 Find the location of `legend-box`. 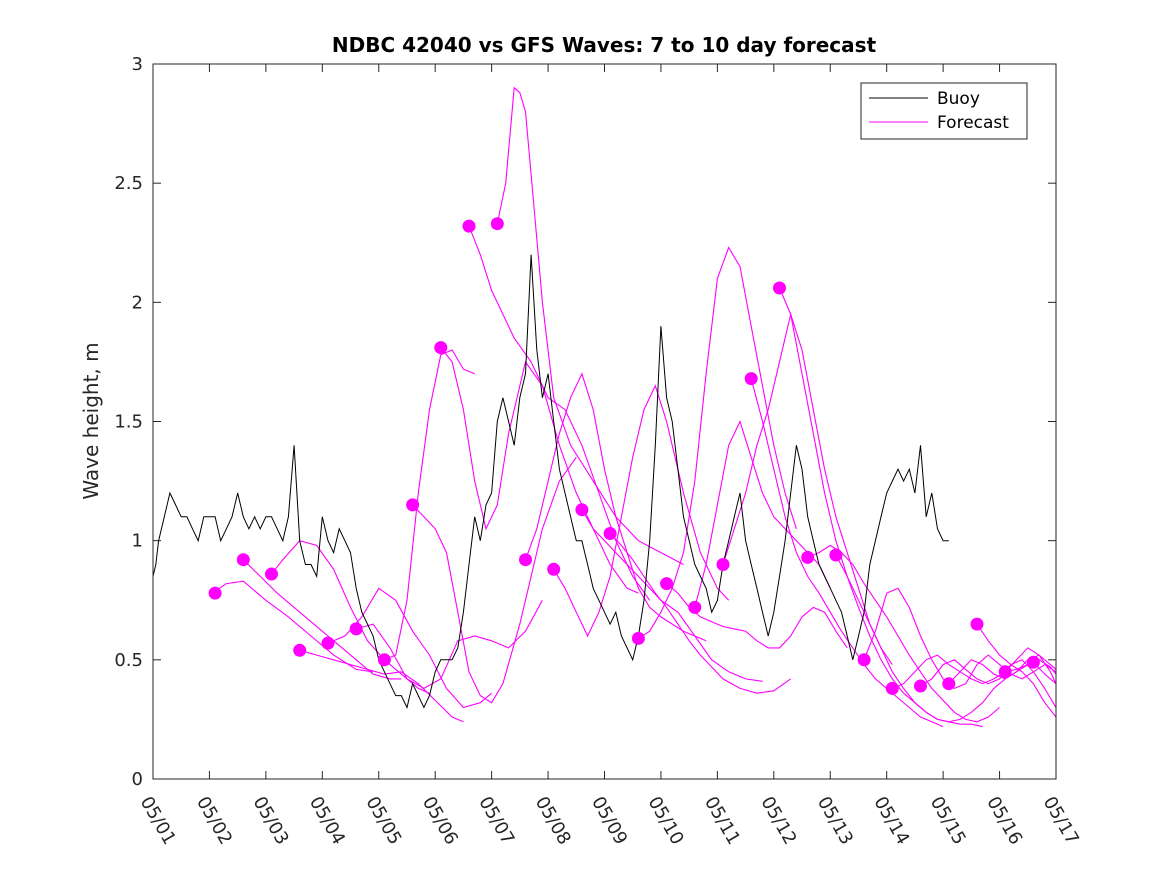

legend-box is located at coordinates (944, 111).